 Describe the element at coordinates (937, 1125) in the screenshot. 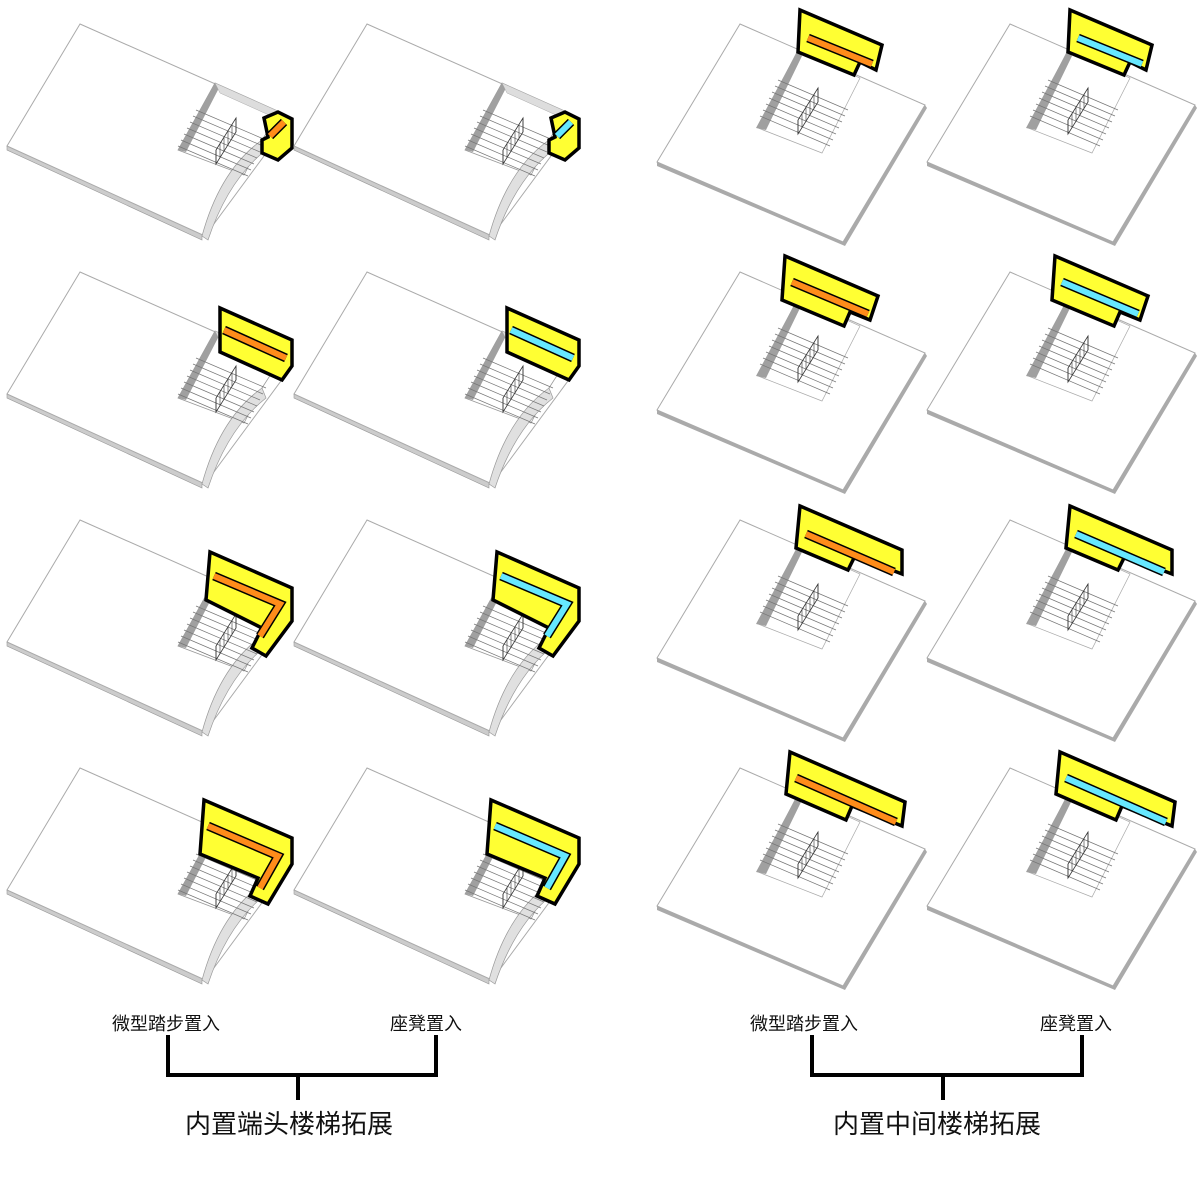

I see `title-middle-stair: 内置中间楼梯拓展` at that location.